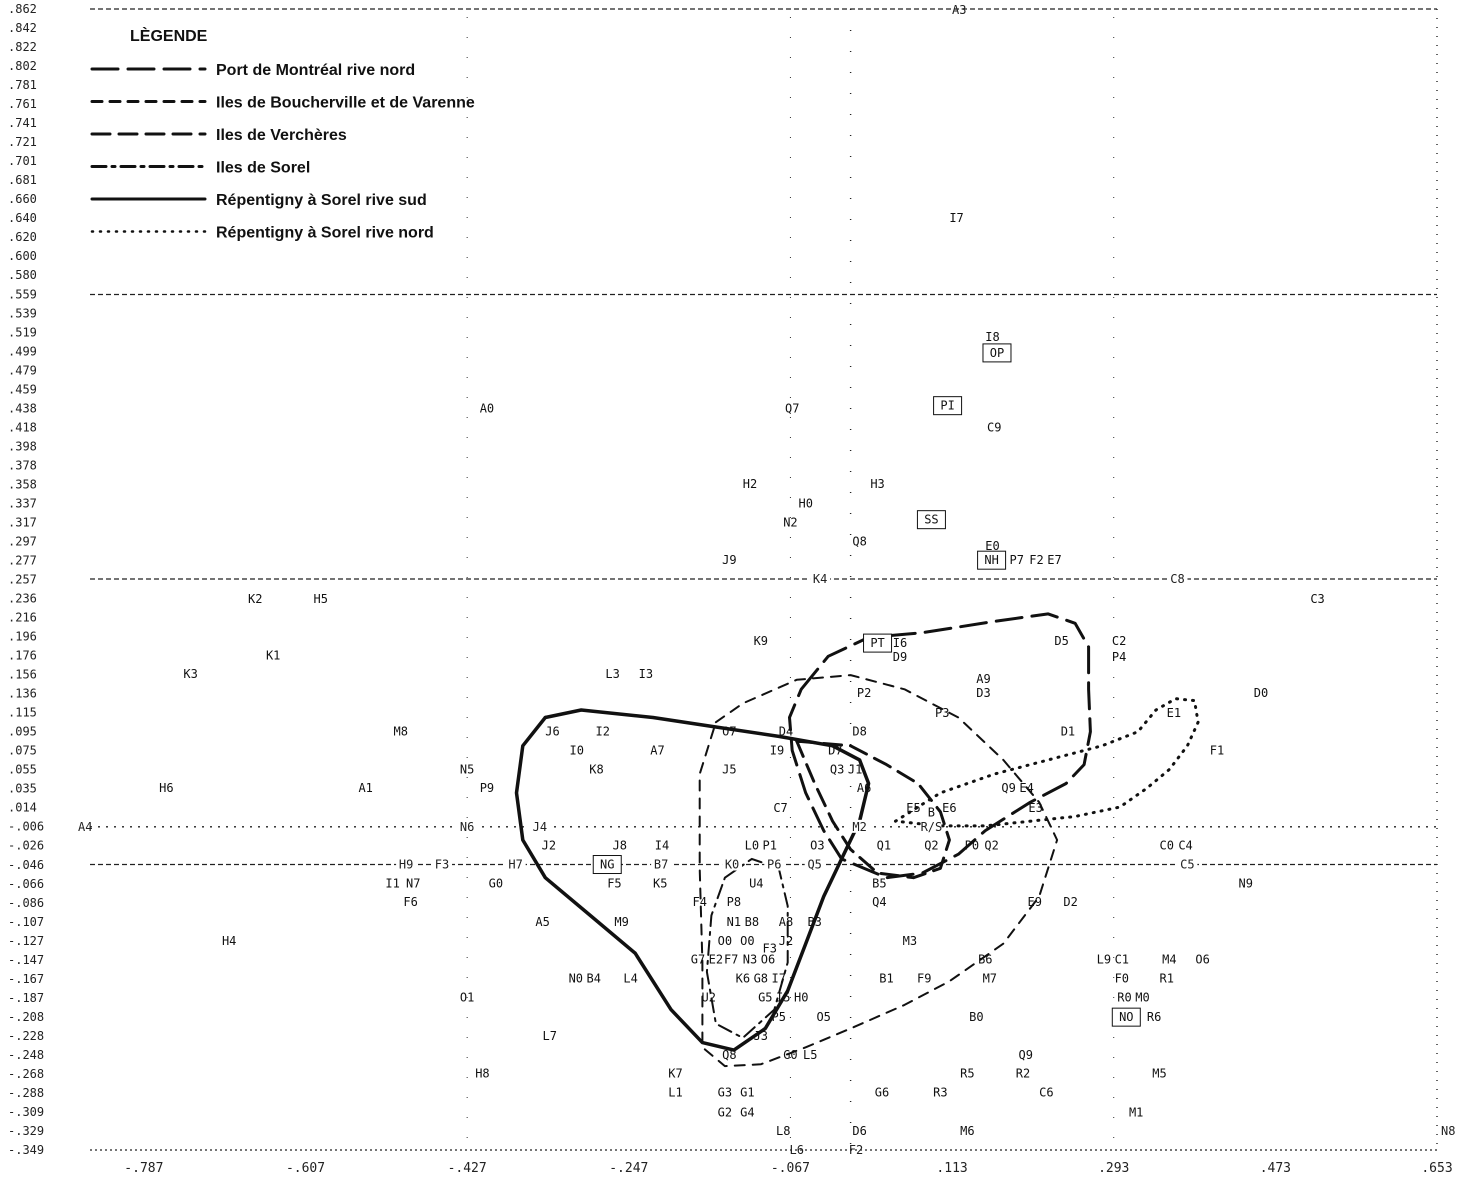 Image resolution: width=1470 pixels, height=1178 pixels. Describe the element at coordinates (814, 865) in the screenshot. I see `grid-line-label: Q5` at that location.